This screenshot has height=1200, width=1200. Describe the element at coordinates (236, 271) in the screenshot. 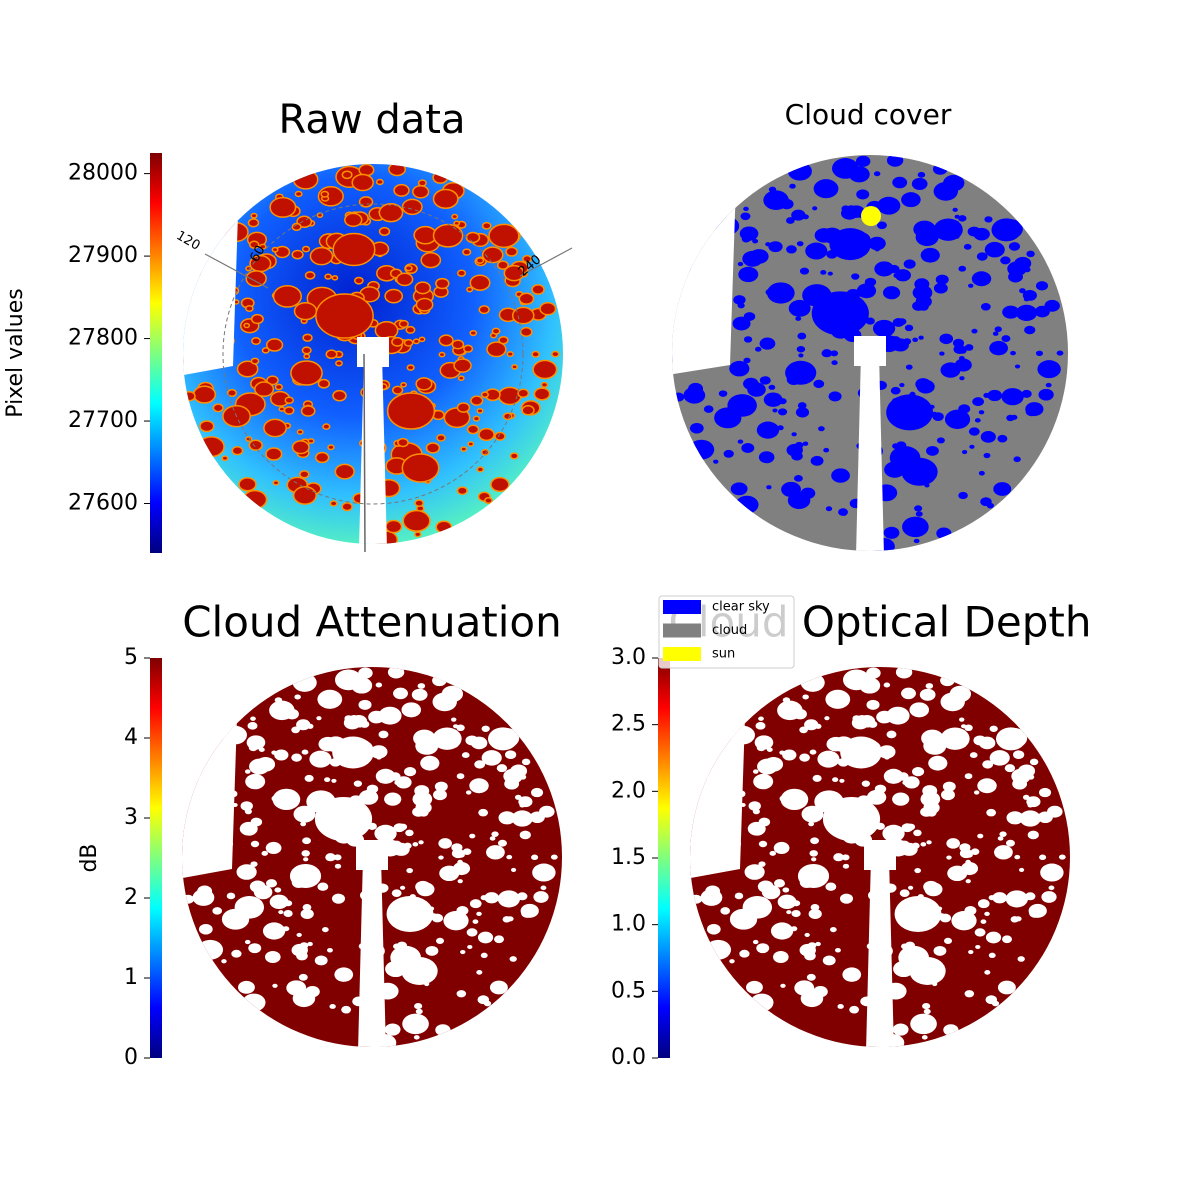

I see `polar-spoke` at that location.